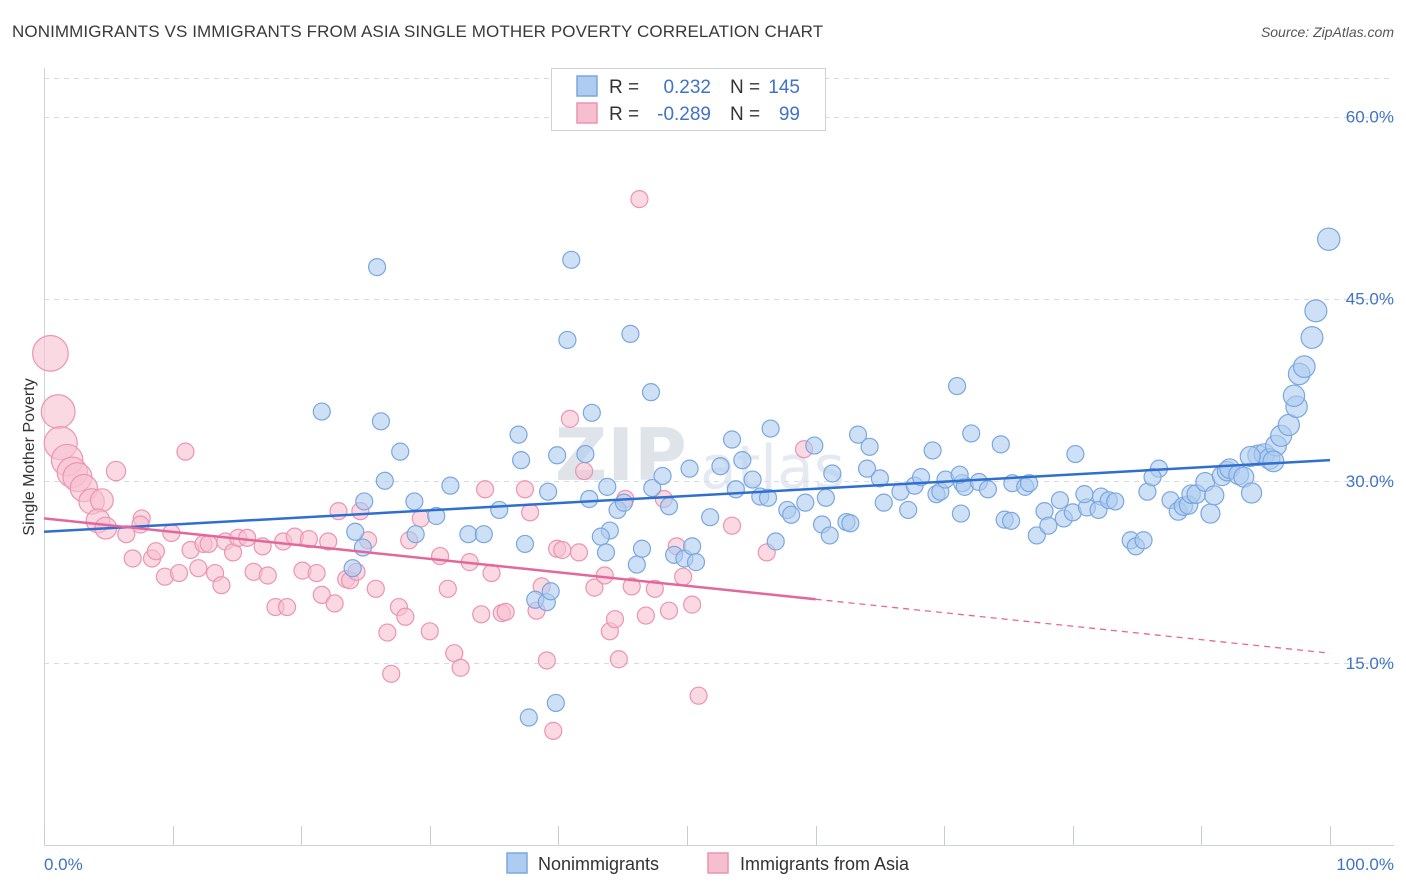  What do you see at coordinates (587, 86) in the screenshot?
I see `stats-blue-swatch` at bounding box center [587, 86].